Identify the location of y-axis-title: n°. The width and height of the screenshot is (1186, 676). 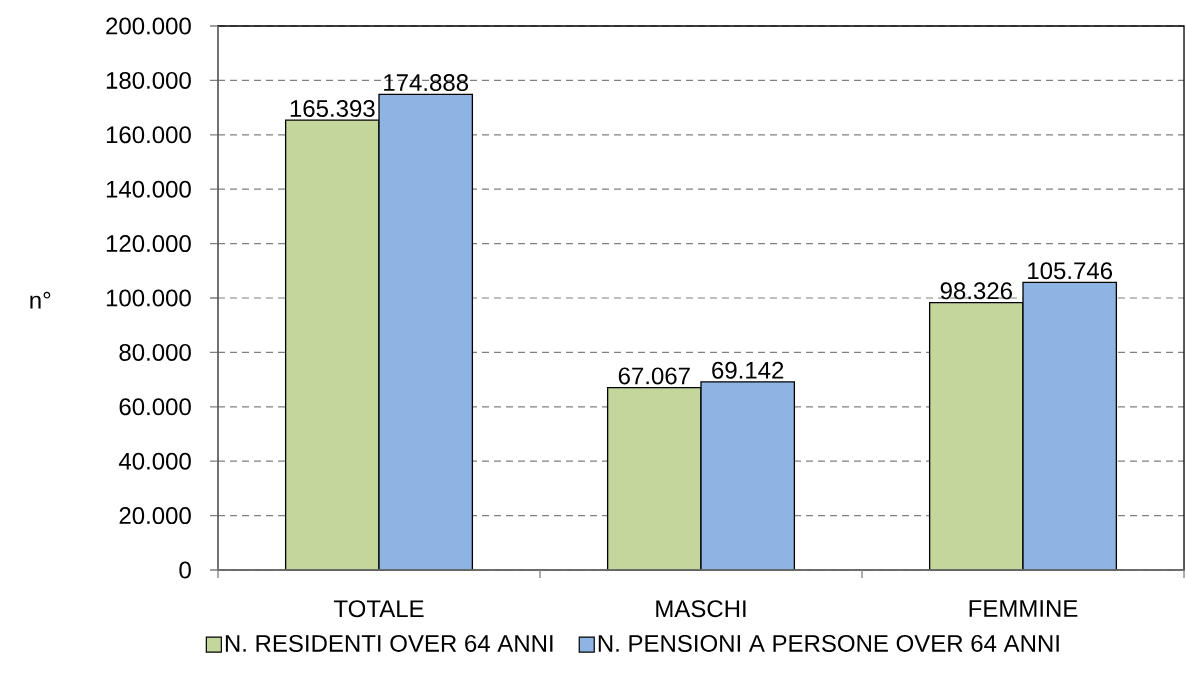
(40, 300).